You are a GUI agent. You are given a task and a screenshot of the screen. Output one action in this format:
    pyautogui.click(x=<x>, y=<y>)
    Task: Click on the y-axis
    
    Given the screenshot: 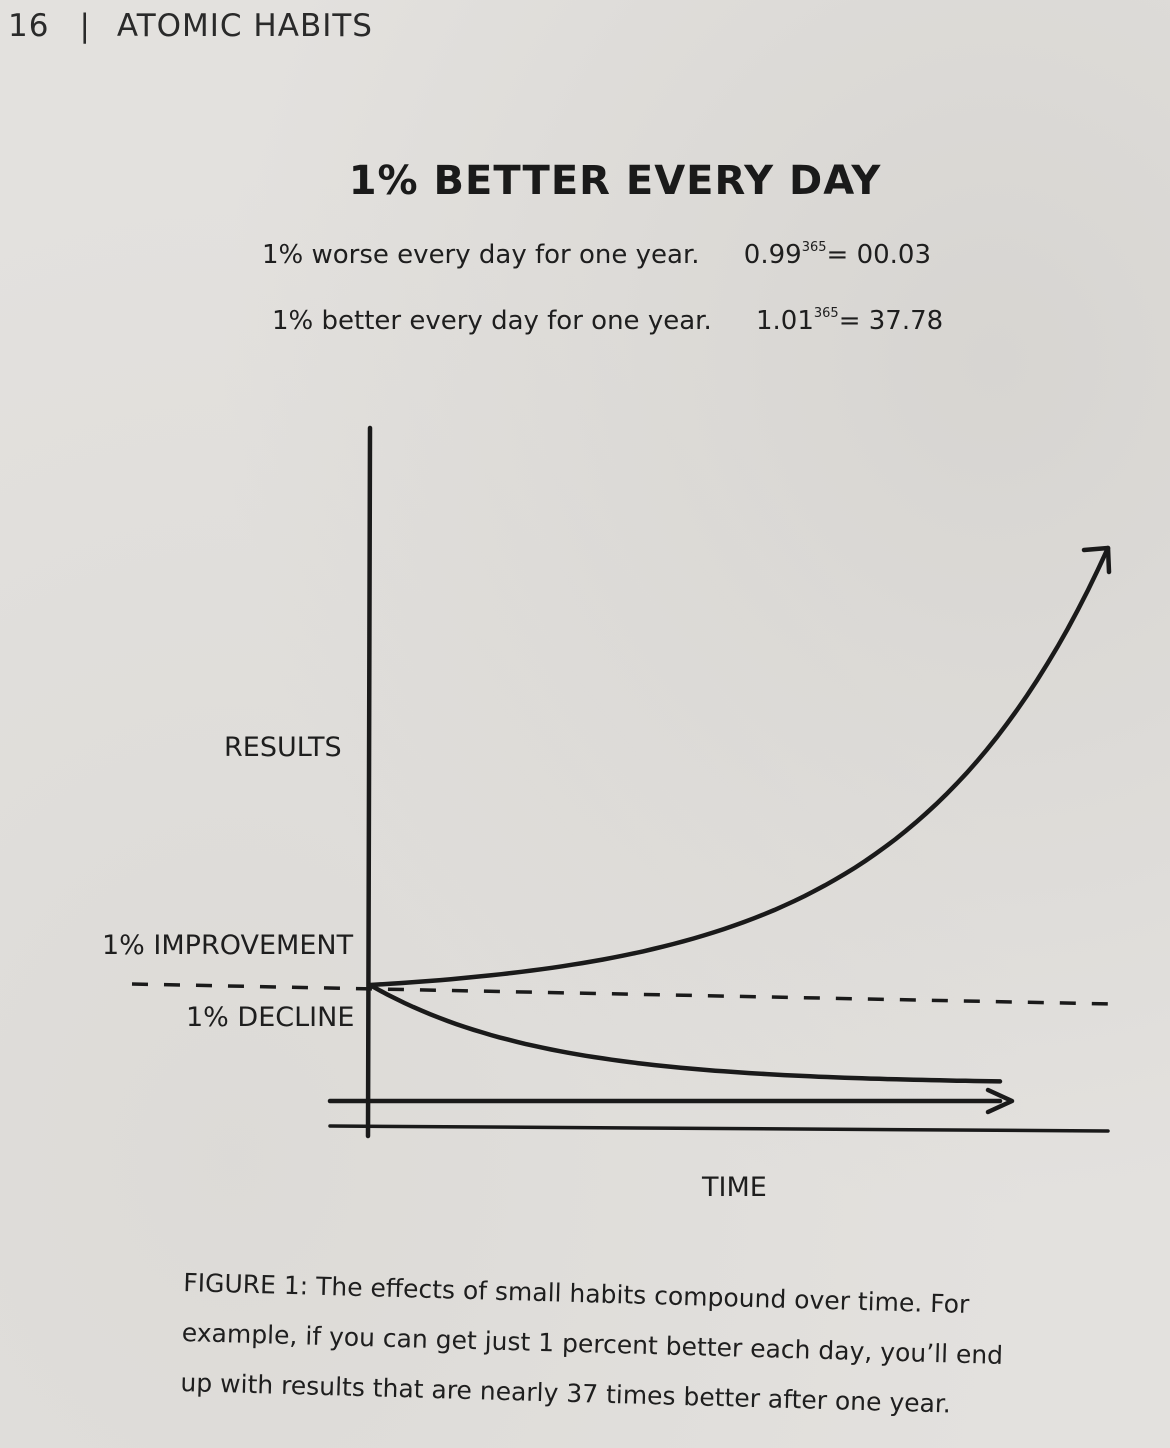 What is the action you would take?
    pyautogui.click(x=369, y=782)
    